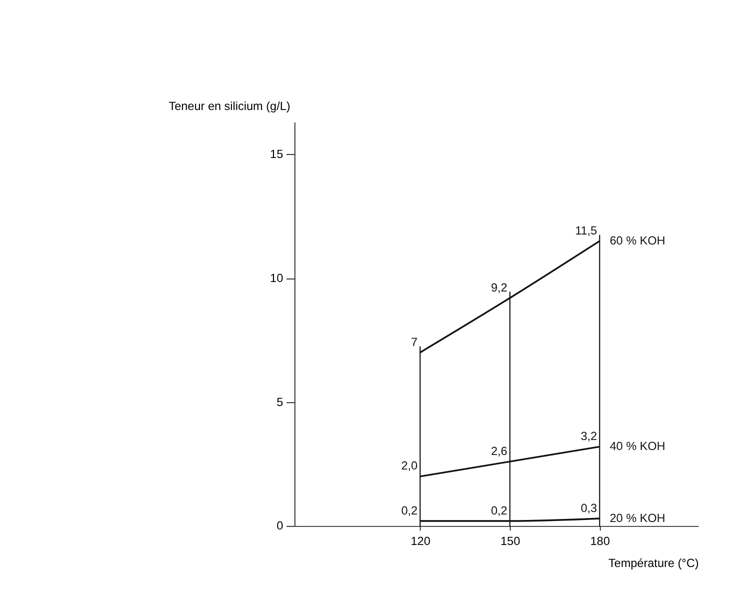 The height and width of the screenshot is (607, 732). Describe the element at coordinates (499, 287) in the screenshot. I see `data-label: 9,2` at that location.